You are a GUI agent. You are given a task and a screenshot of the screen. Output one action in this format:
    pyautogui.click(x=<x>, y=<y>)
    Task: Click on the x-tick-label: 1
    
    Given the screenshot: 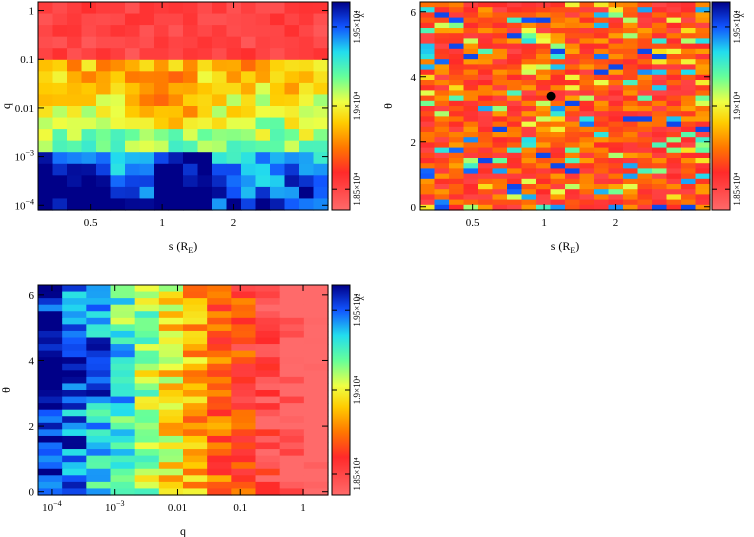 What is the action you would take?
    pyautogui.click(x=544, y=223)
    